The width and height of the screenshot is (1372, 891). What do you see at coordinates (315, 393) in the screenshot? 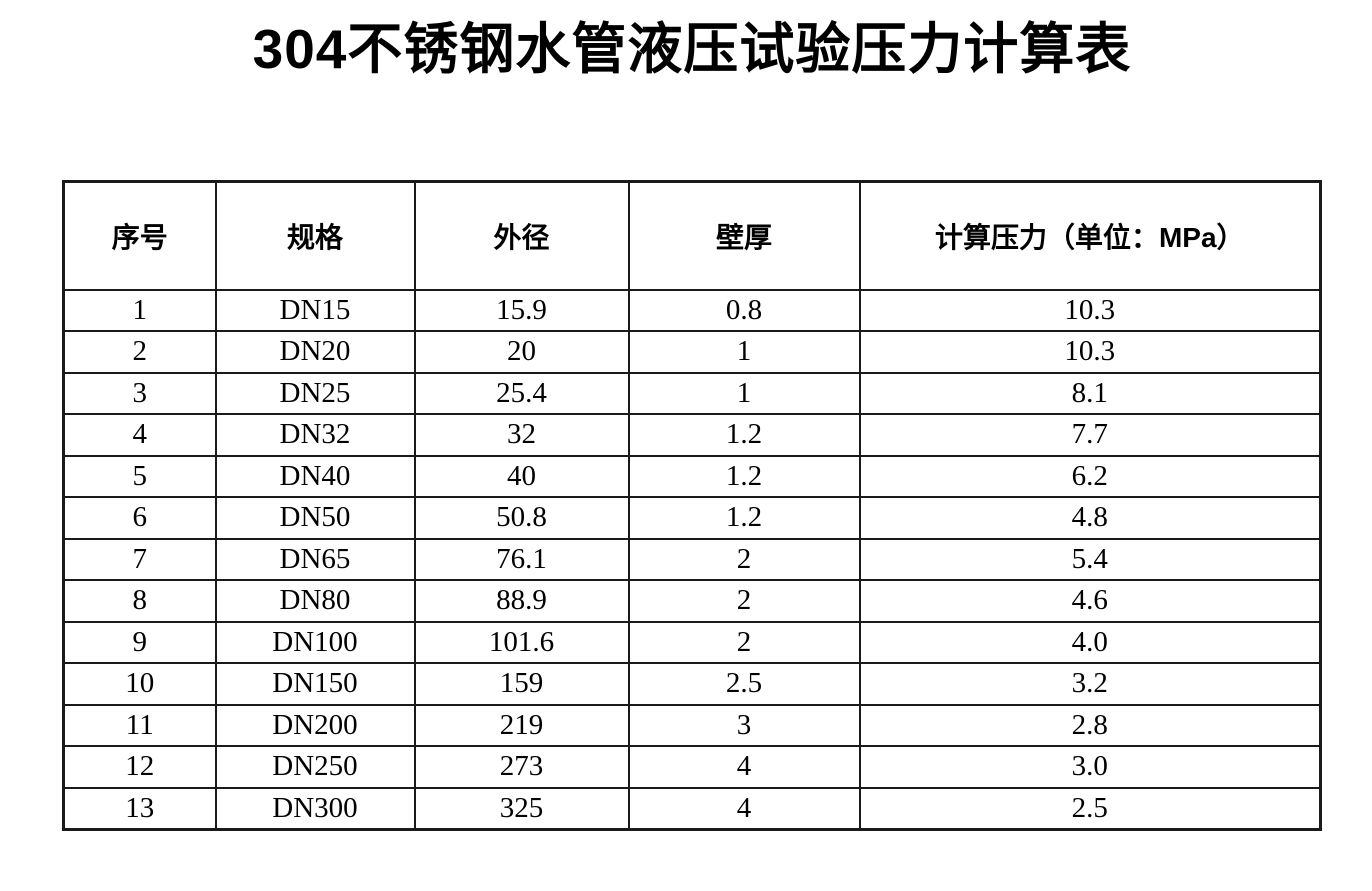
I see `table-cell-spec: DN25` at bounding box center [315, 393].